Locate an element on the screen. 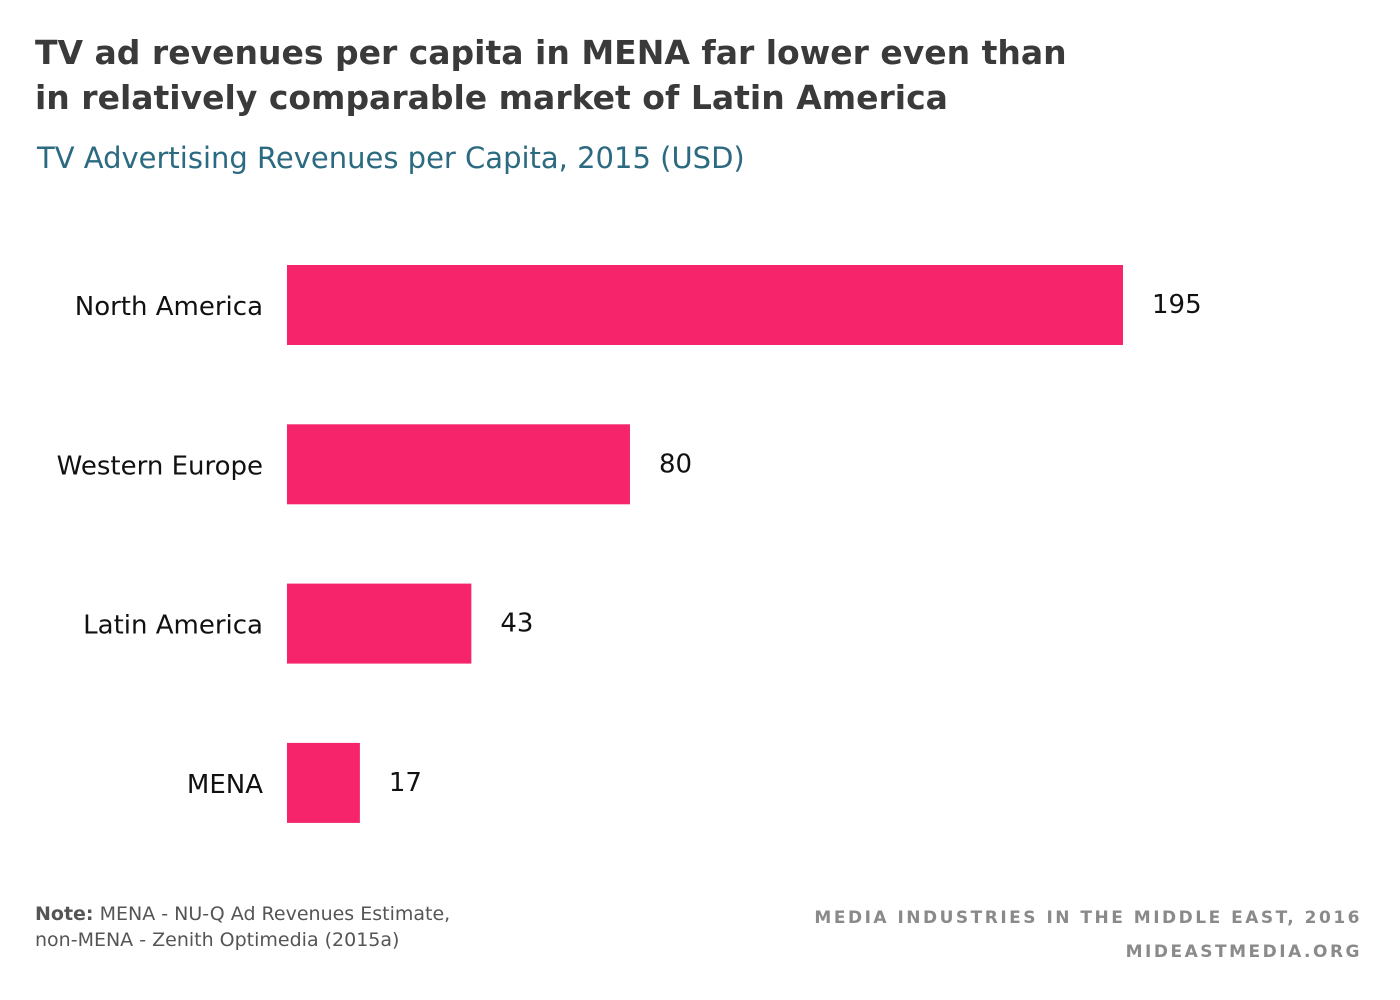 Image resolution: width=1400 pixels, height=1000 pixels. note-label: Note: is located at coordinates (64, 914).